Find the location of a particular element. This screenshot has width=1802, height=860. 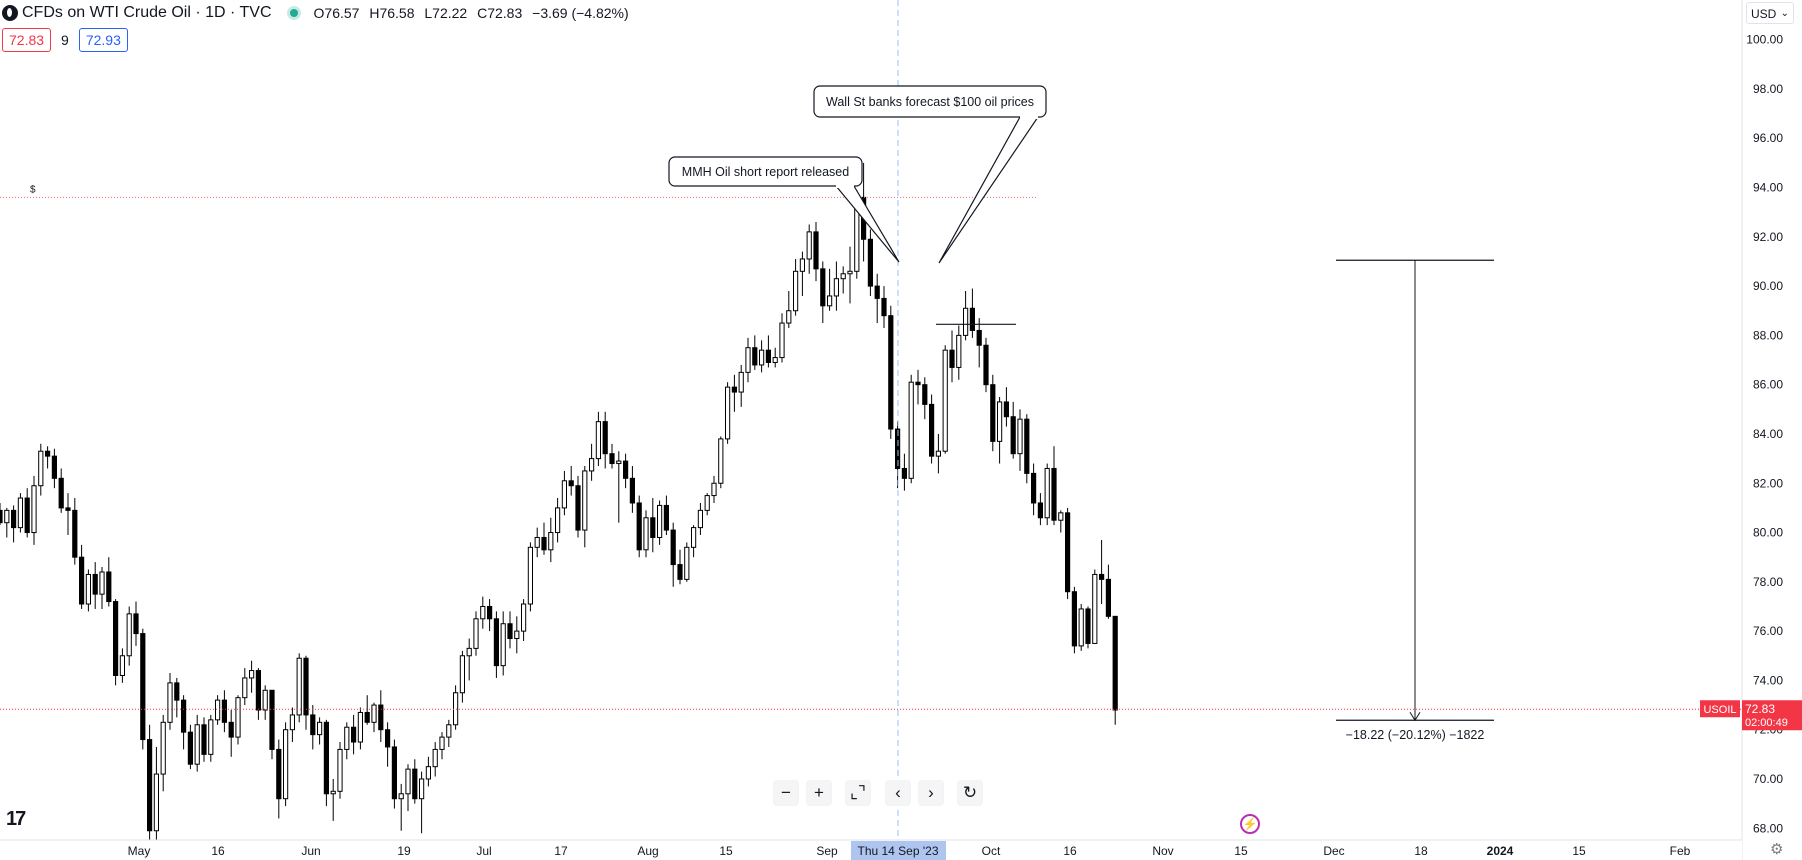

reset-scale-button: ⌞⌝ is located at coordinates (858, 793).